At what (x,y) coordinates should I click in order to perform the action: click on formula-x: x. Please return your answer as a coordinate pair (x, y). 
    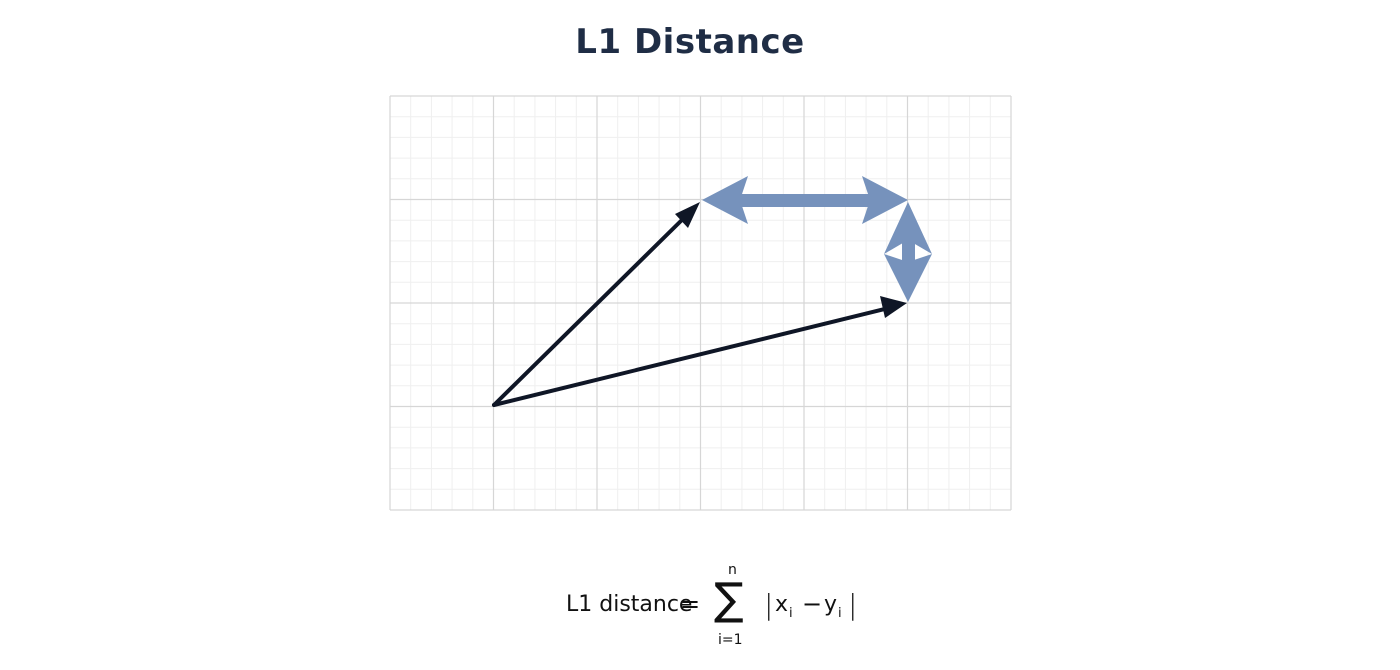
    Looking at the image, I should click on (782, 604).